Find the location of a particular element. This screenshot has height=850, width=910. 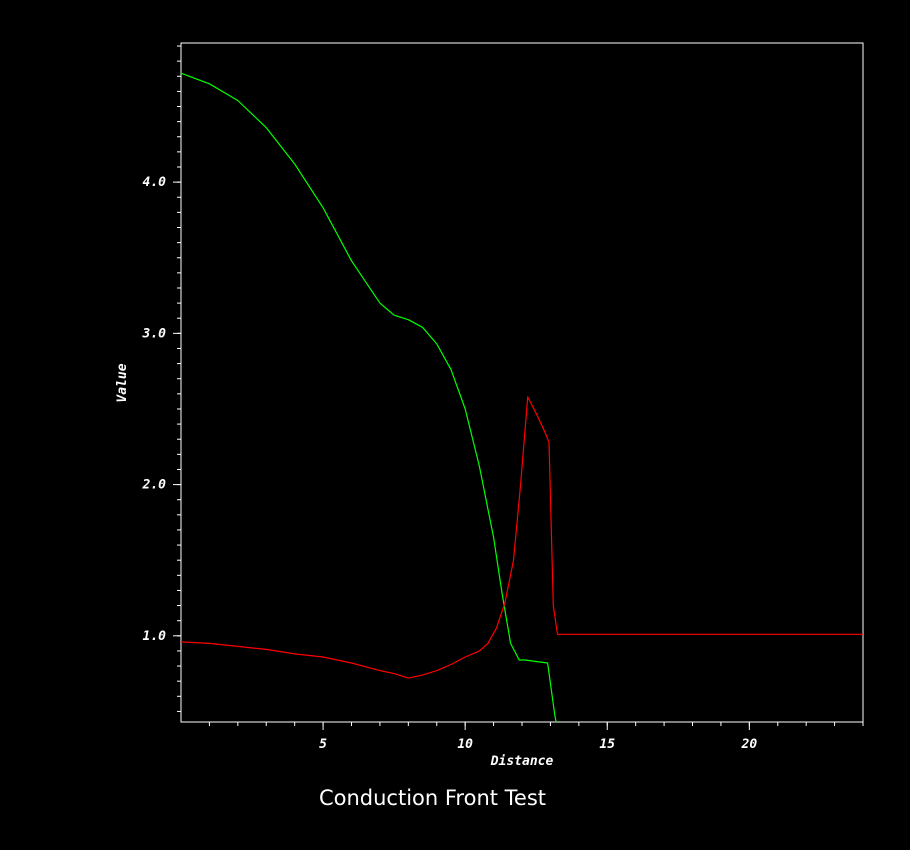

x-minor-ticks is located at coordinates (536, 724).